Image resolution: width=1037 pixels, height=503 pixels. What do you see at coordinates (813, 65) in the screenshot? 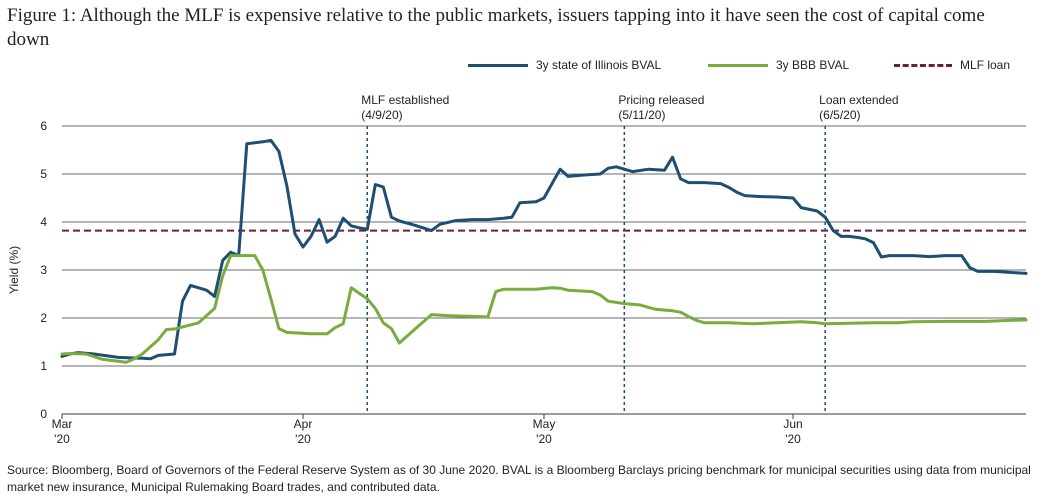
I see `legend-label-bbb: 3y BBB BVAL` at bounding box center [813, 65].